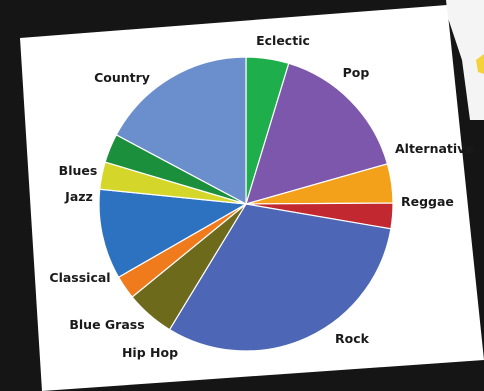 This screenshot has width=484, height=391. Describe the element at coordinates (465, 60) in the screenshot. I see `paper-edge` at that location.